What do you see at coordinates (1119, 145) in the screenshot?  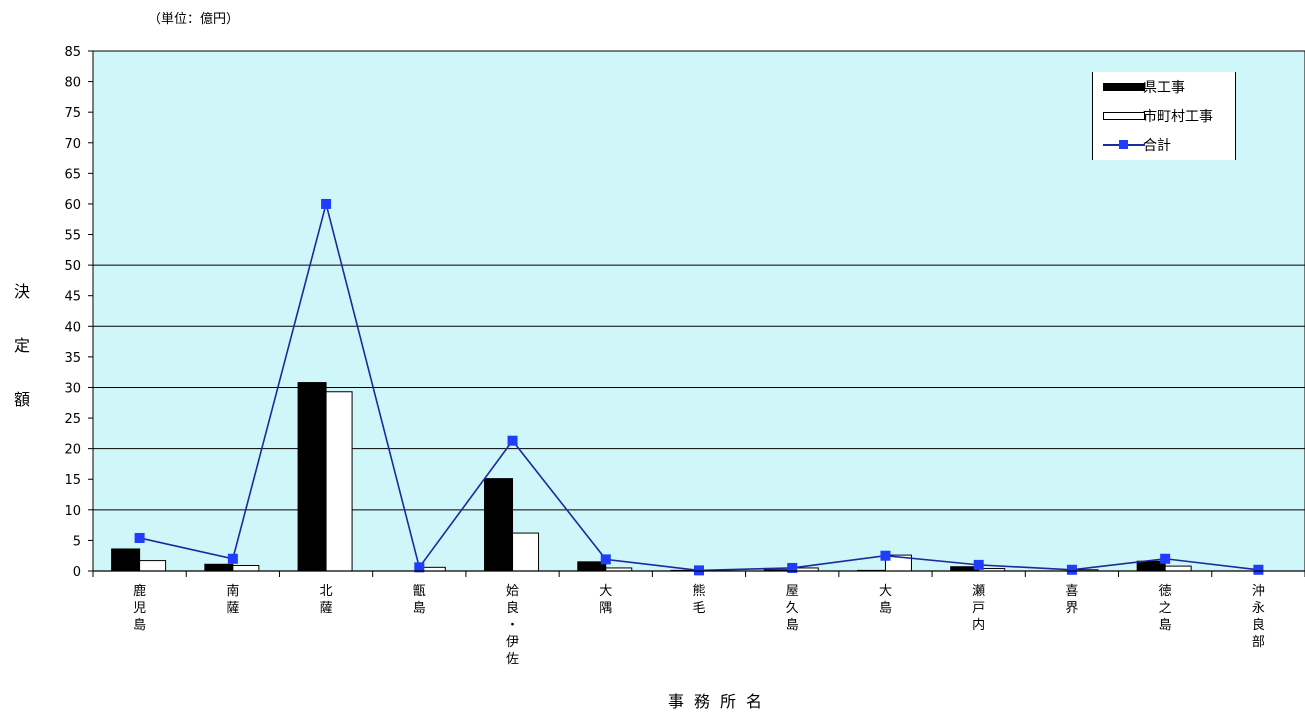 I see `legend-swatch-line` at bounding box center [1119, 145].